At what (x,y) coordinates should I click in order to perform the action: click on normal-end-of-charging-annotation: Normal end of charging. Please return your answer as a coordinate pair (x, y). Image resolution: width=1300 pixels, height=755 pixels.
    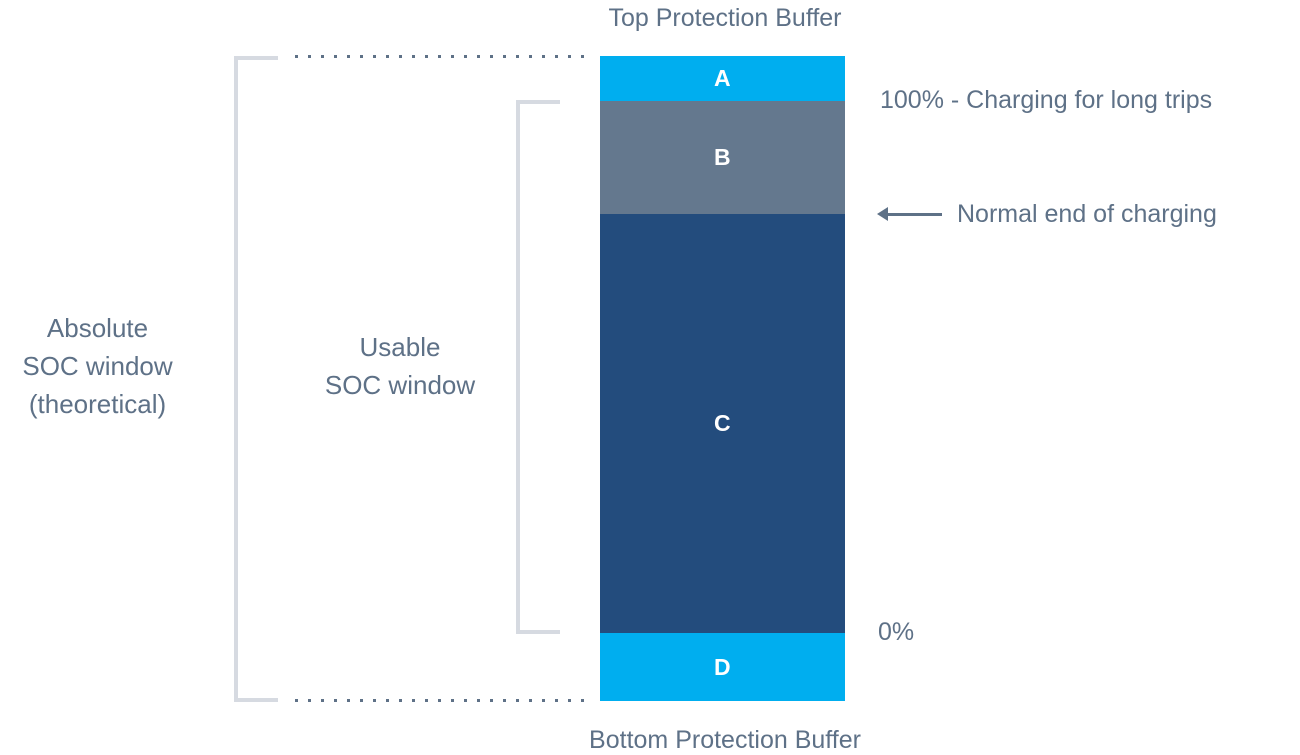
    Looking at the image, I should click on (1047, 214).